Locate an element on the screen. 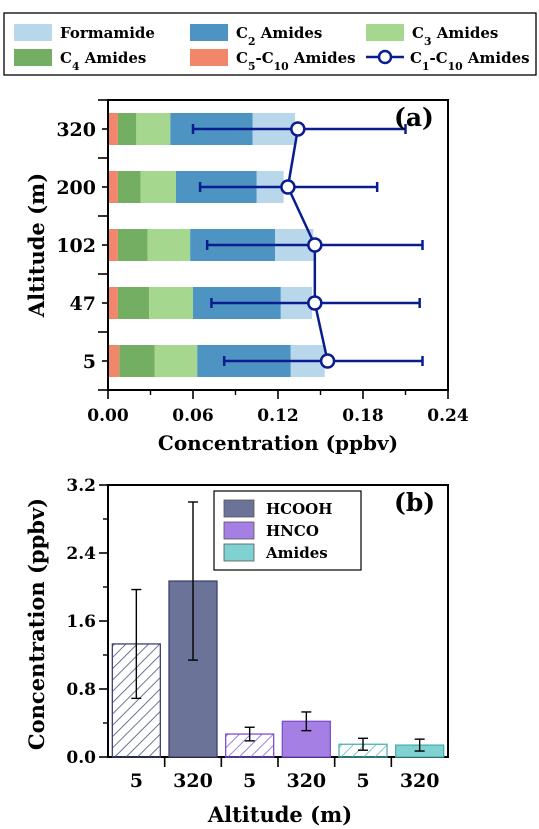 The height and width of the screenshot is (829, 539). y-axis-label-b: Concentration (ppbv) is located at coordinates (36, 624).